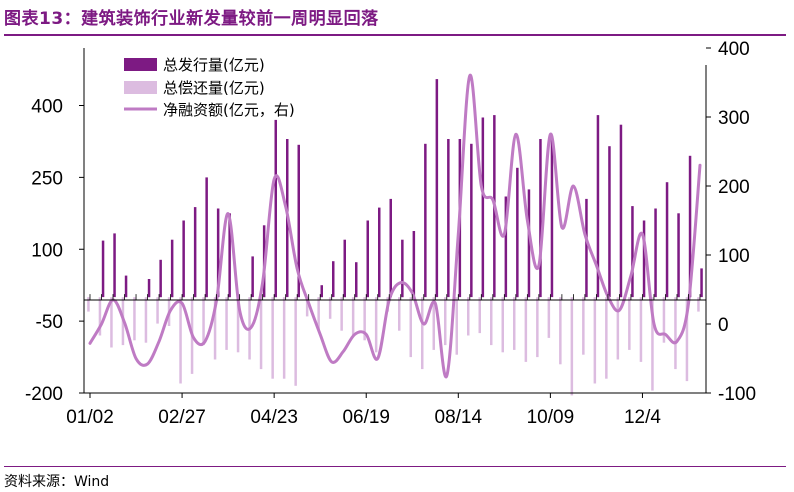 The width and height of the screenshot is (794, 492). Describe the element at coordinates (459, 417) in the screenshot. I see `x-axis-tick-label: 08/14` at that location.